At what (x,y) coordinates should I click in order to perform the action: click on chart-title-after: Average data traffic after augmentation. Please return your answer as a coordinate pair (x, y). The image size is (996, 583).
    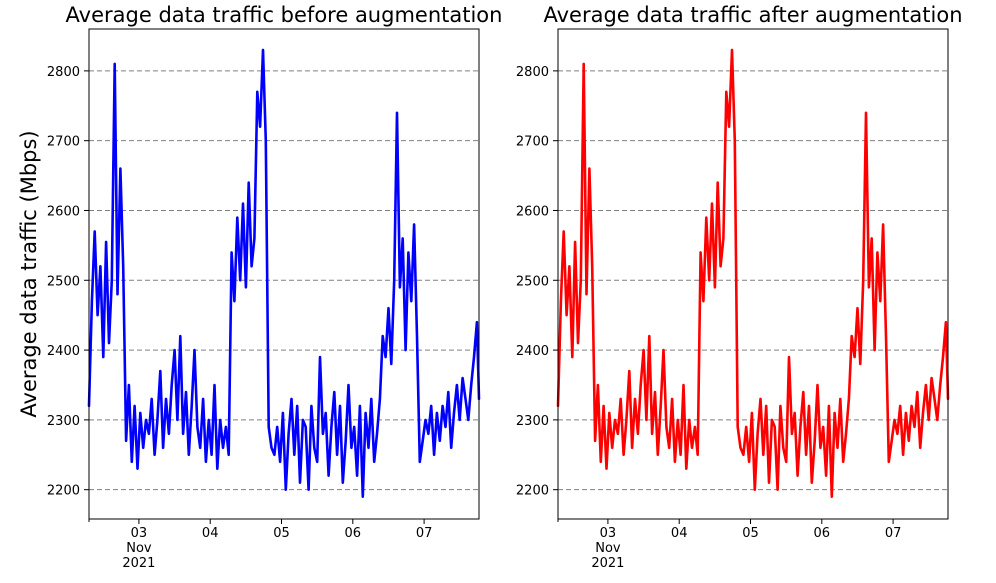
    Looking at the image, I should click on (752, 15).